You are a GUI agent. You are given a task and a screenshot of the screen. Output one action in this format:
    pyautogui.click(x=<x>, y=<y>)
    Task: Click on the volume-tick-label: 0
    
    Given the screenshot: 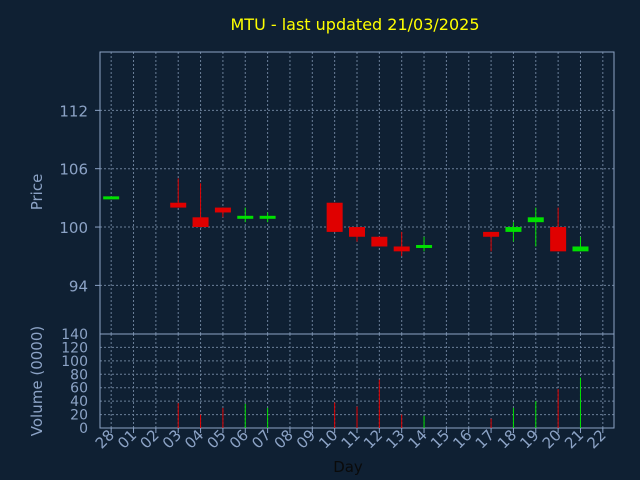 What is the action you would take?
    pyautogui.click(x=83, y=429)
    